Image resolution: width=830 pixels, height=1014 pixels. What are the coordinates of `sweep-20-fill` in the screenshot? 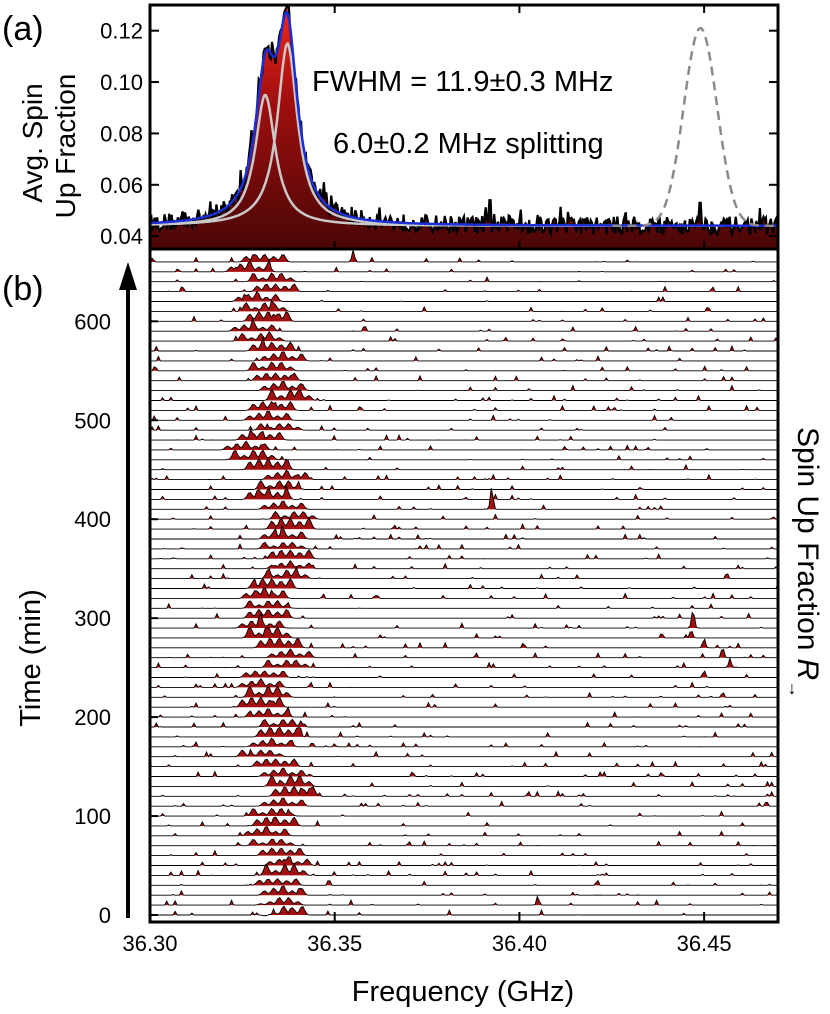 It's located at (464, 891).